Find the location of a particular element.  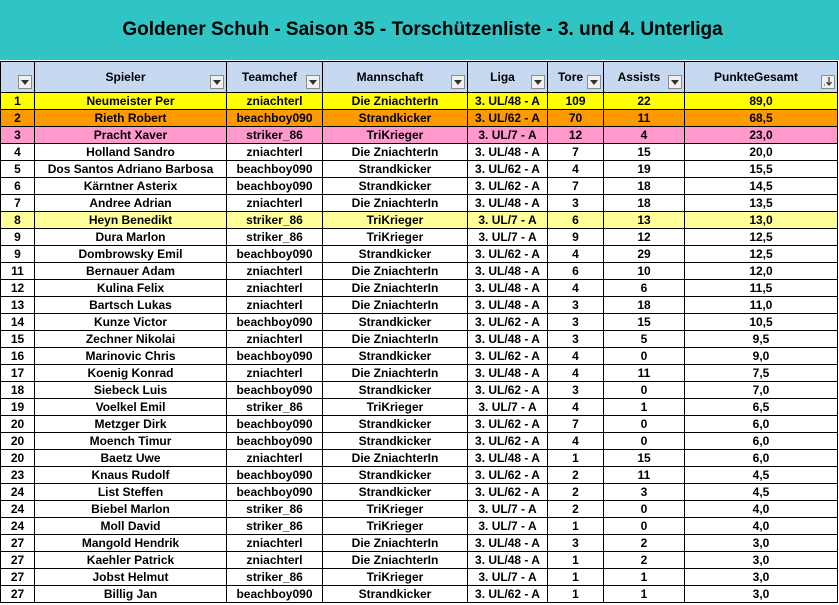

player-cell: Andree Adrian is located at coordinates (130, 203).